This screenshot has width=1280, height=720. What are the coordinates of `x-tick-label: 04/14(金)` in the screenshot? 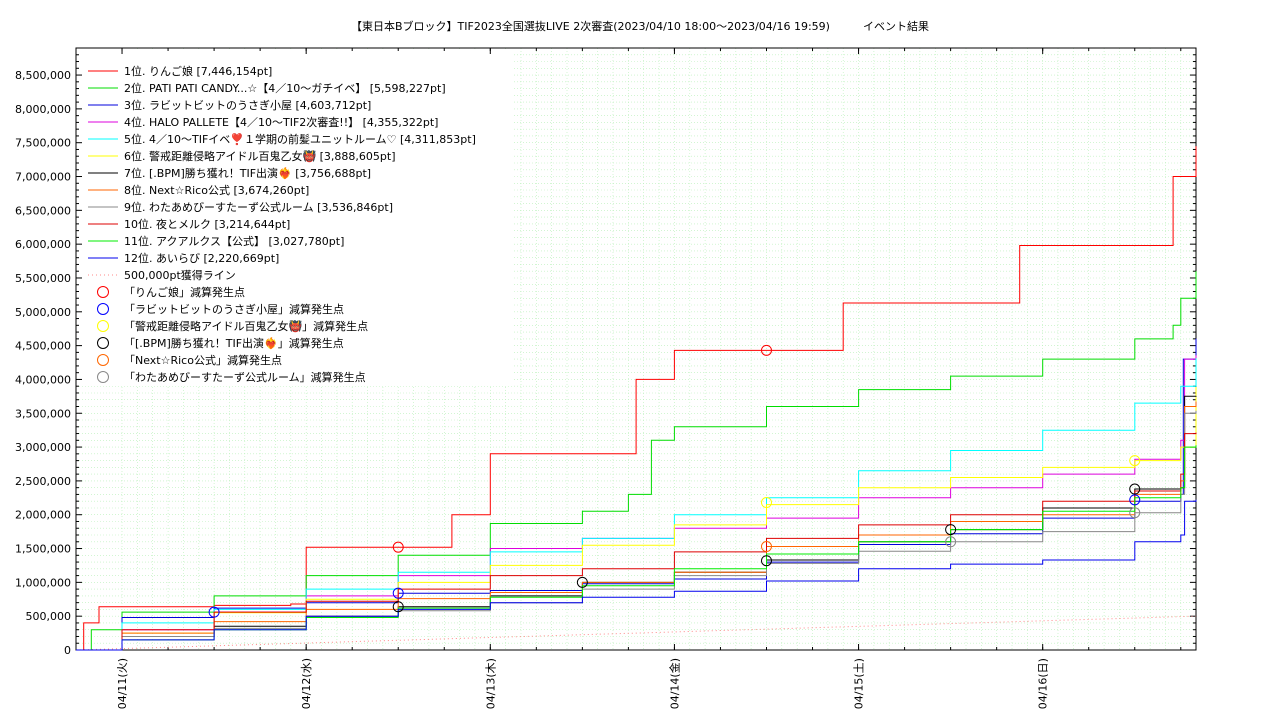 It's located at (674, 683).